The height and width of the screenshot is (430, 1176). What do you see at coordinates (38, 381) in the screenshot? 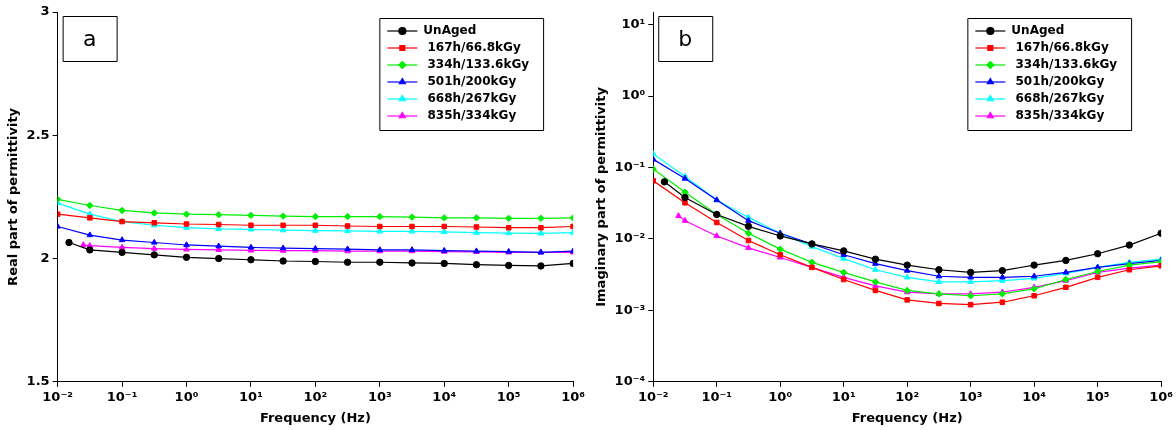
I see `y-tick-label: 1.5` at bounding box center [38, 381].